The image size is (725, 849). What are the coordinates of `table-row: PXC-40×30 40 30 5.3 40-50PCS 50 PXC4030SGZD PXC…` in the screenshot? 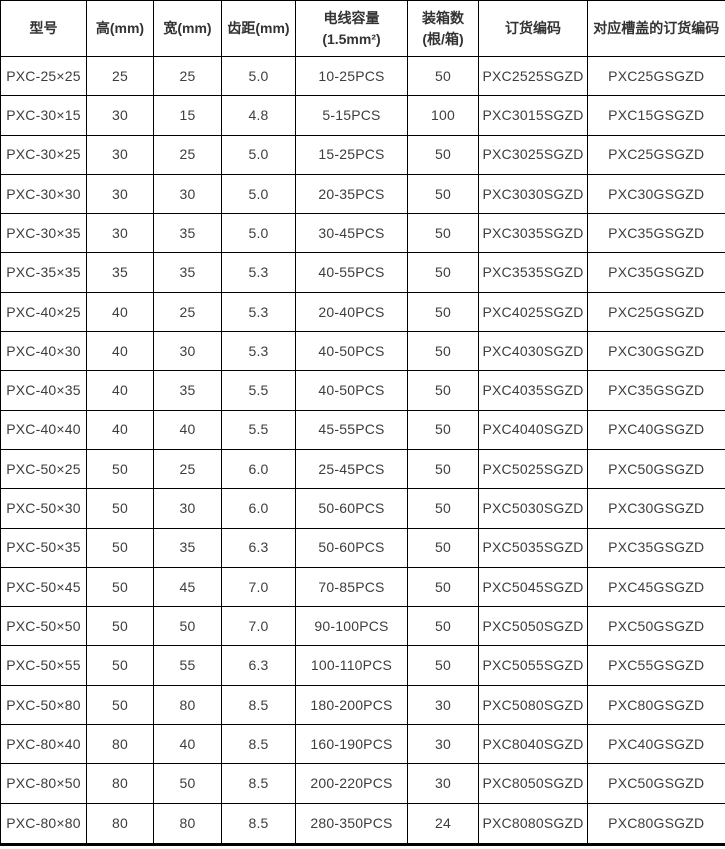 It's located at (362, 351).